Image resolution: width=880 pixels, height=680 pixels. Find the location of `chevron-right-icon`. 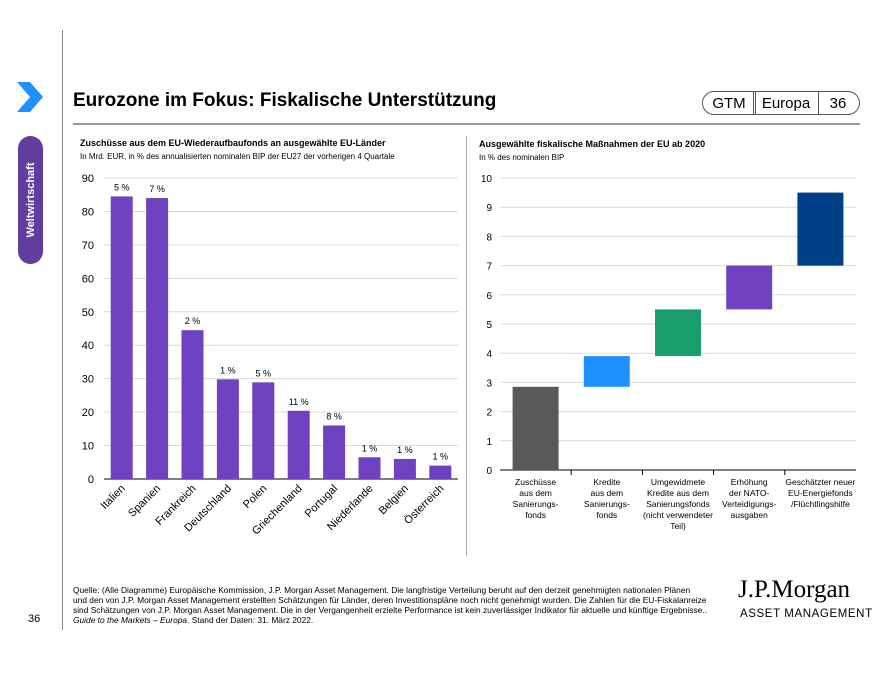

chevron-right-icon is located at coordinates (30, 97).